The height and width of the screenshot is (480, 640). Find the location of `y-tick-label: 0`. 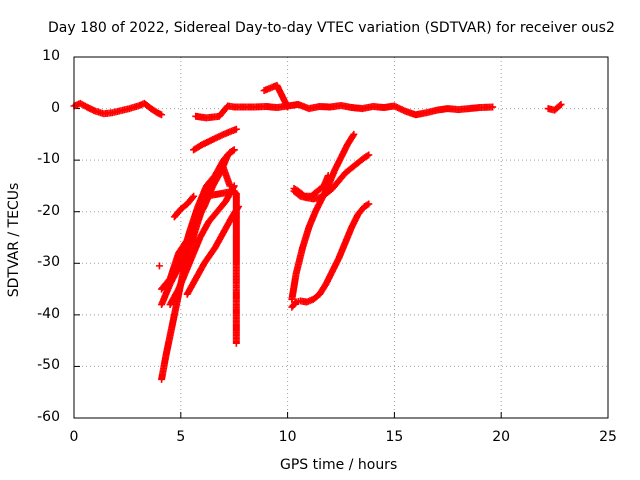

y-tick-label: 0 is located at coordinates (55, 107).